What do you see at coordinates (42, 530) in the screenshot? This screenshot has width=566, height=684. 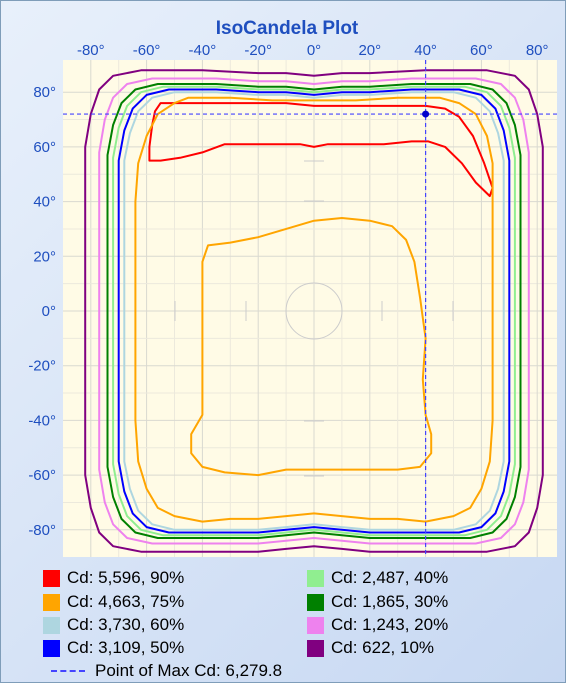 I see `y-tick-label-8: -80°` at bounding box center [42, 530].